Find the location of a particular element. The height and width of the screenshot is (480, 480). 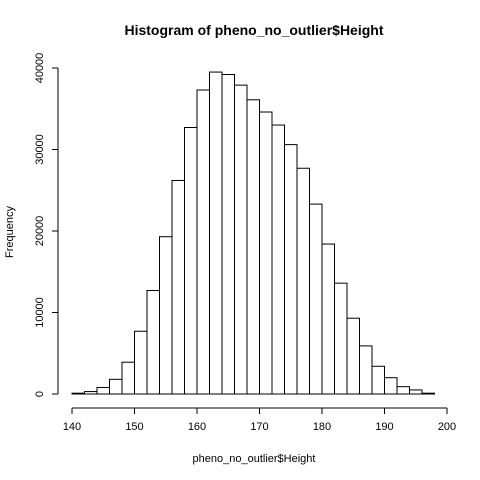

y-tick-label: 20000 is located at coordinates (40, 231).